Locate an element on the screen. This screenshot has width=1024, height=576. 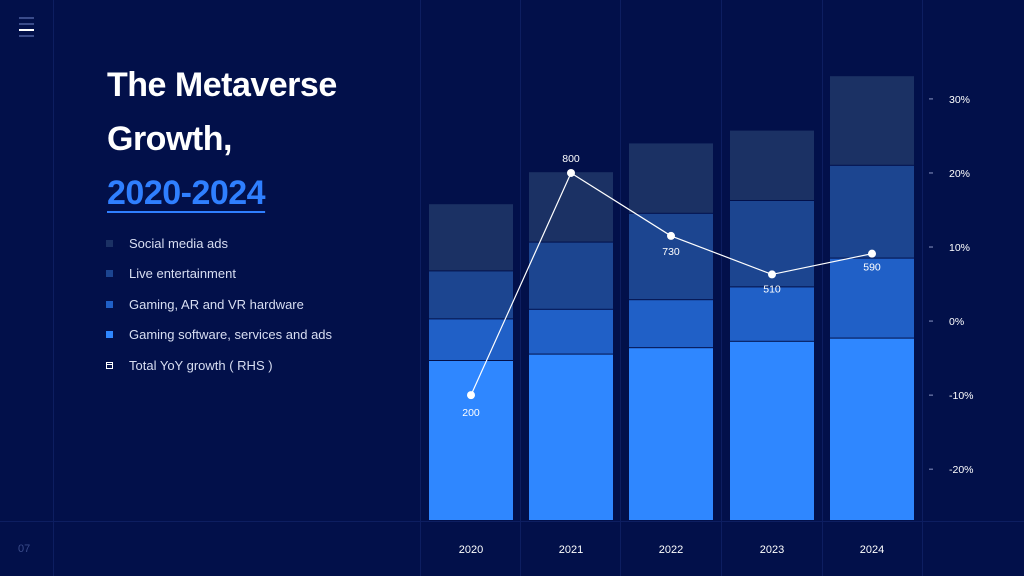
menu-icon is located at coordinates (26, 29).